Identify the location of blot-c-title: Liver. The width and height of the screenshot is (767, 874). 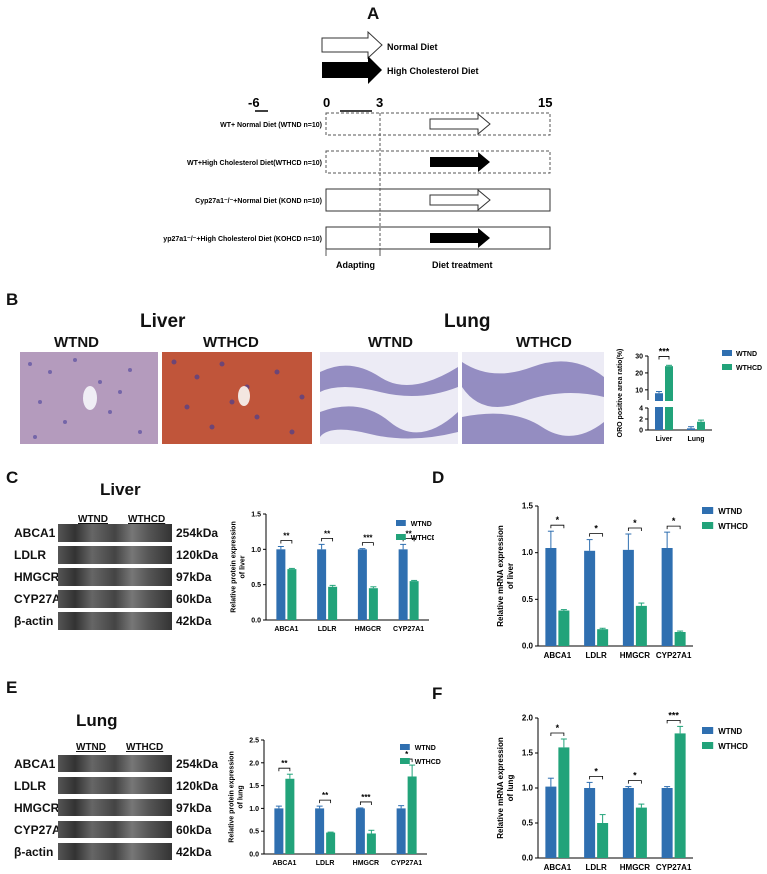
(120, 489).